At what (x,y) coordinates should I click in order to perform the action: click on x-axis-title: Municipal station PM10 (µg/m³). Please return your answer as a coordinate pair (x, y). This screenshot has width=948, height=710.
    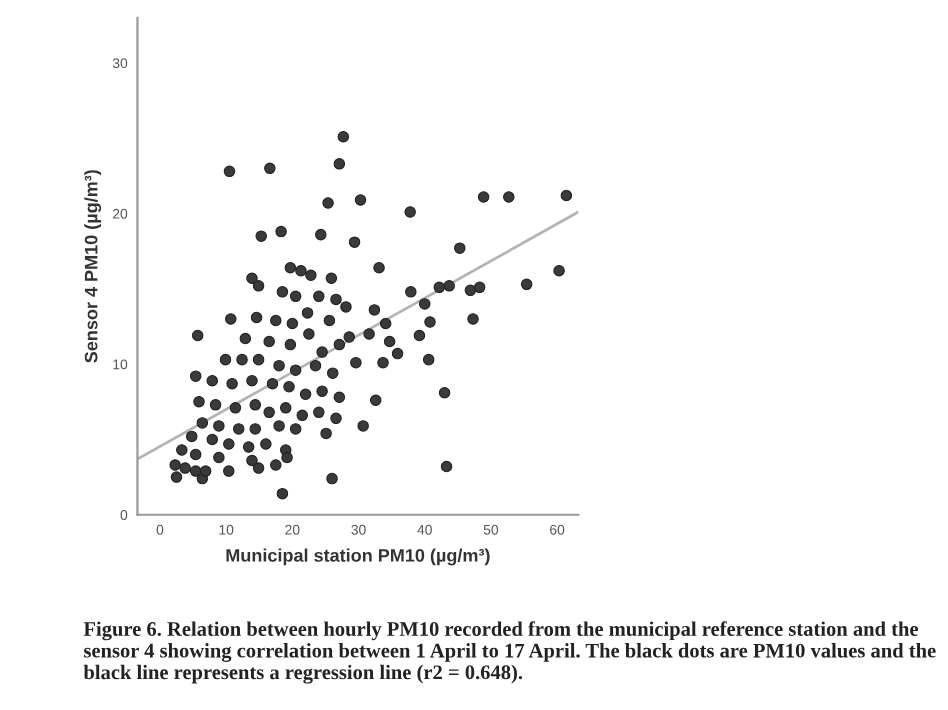
    Looking at the image, I should click on (358, 557).